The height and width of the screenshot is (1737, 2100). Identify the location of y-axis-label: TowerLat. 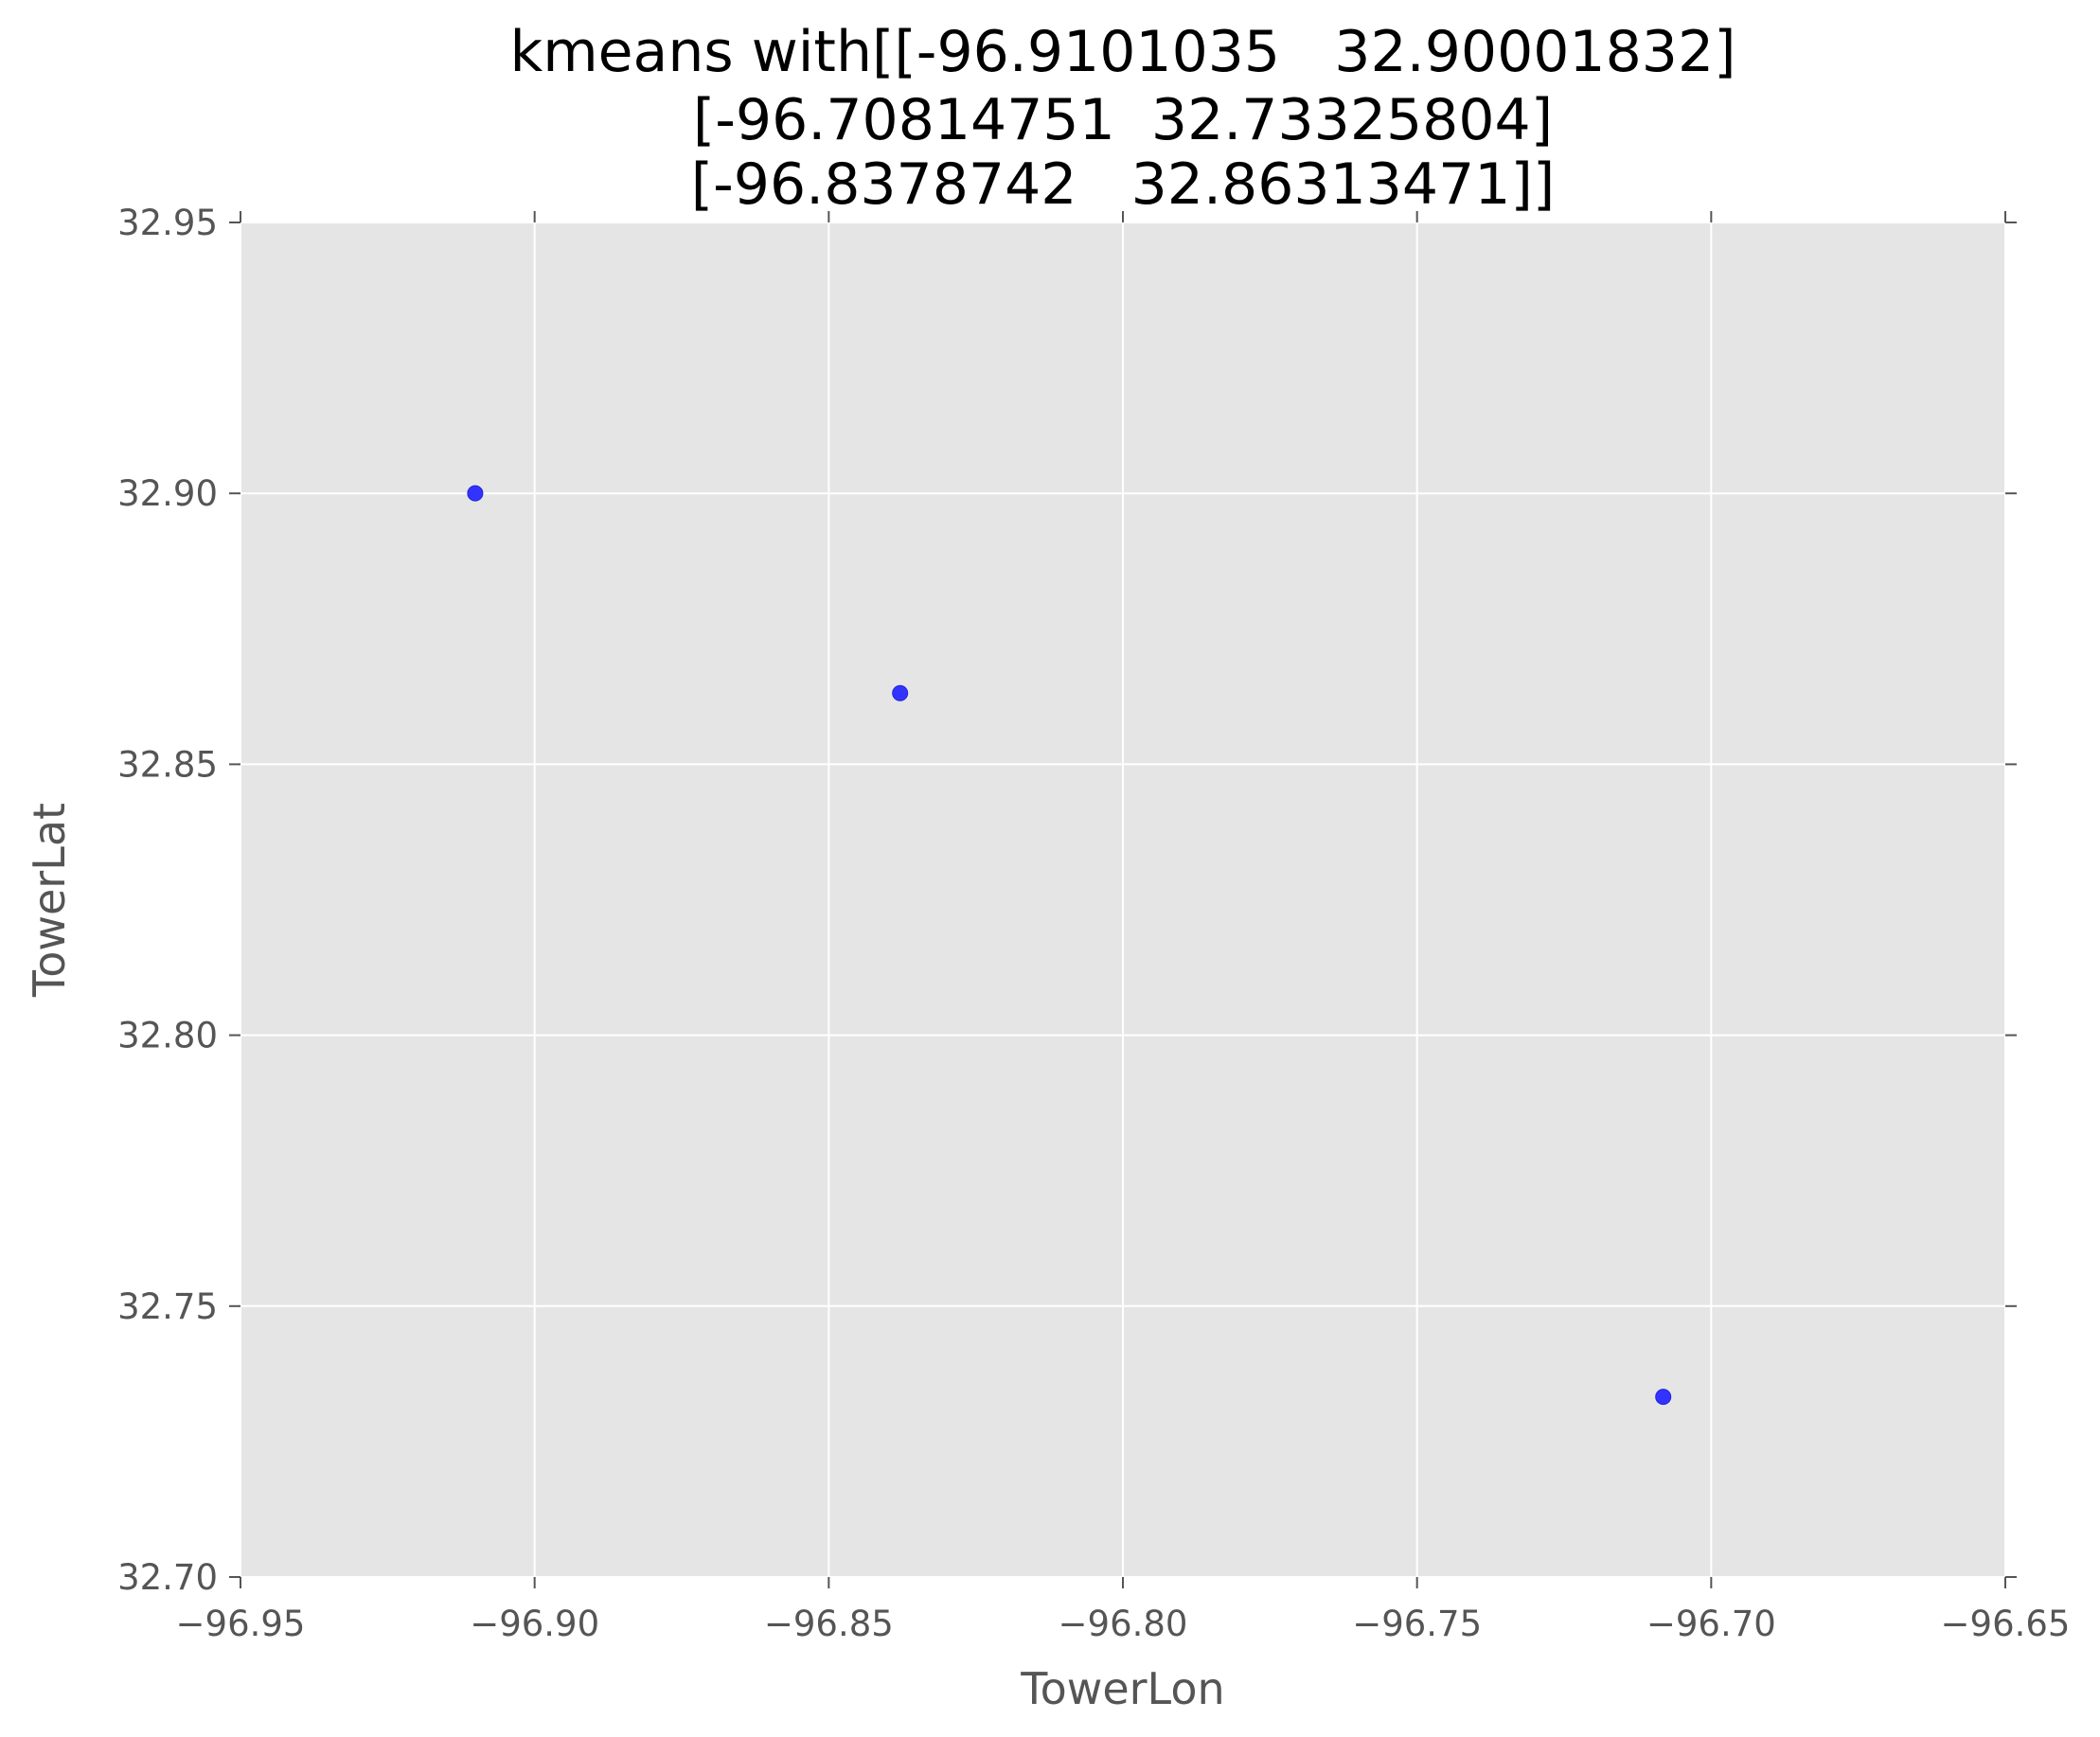
(49, 900).